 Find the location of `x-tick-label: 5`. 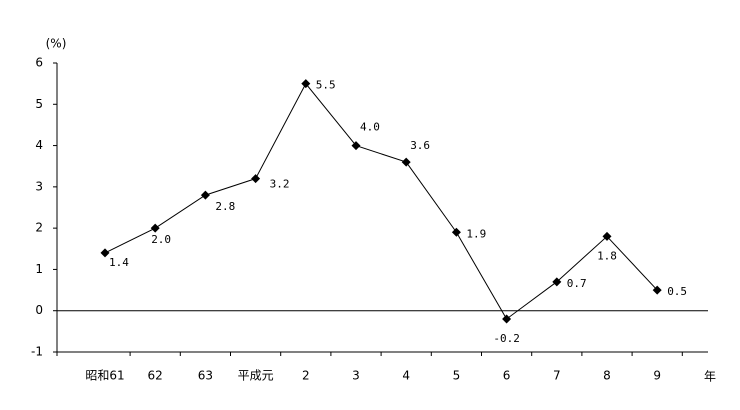

x-tick-label: 5 is located at coordinates (457, 376).